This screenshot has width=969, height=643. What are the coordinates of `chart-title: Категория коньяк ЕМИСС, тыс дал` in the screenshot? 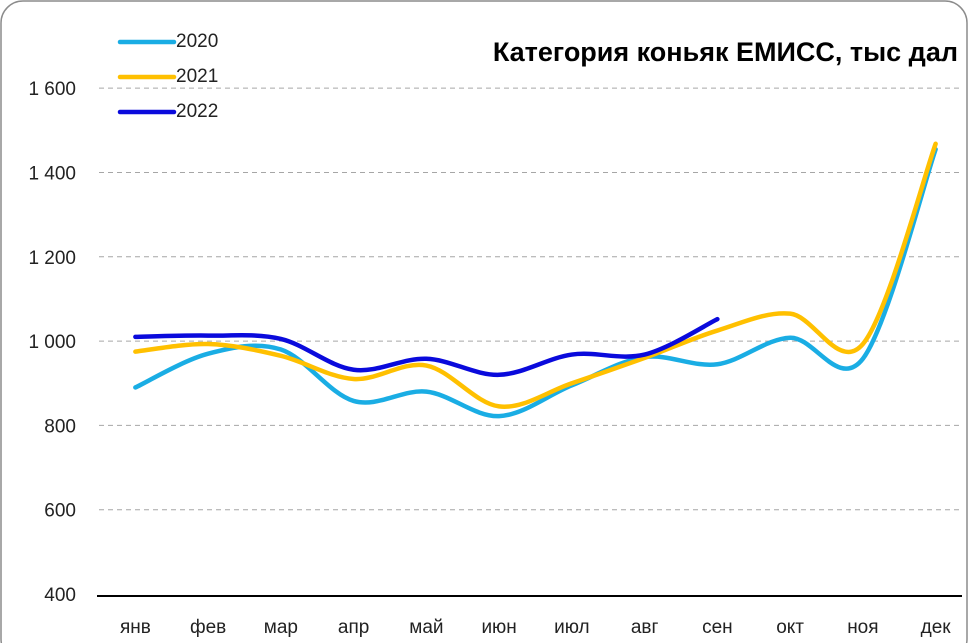 It's located at (725, 52).